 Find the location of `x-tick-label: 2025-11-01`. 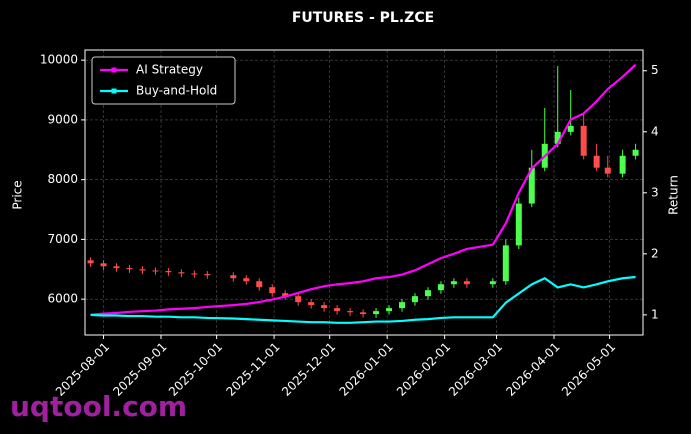

x-tick-label: 2025-11-01 is located at coordinates (252, 369).